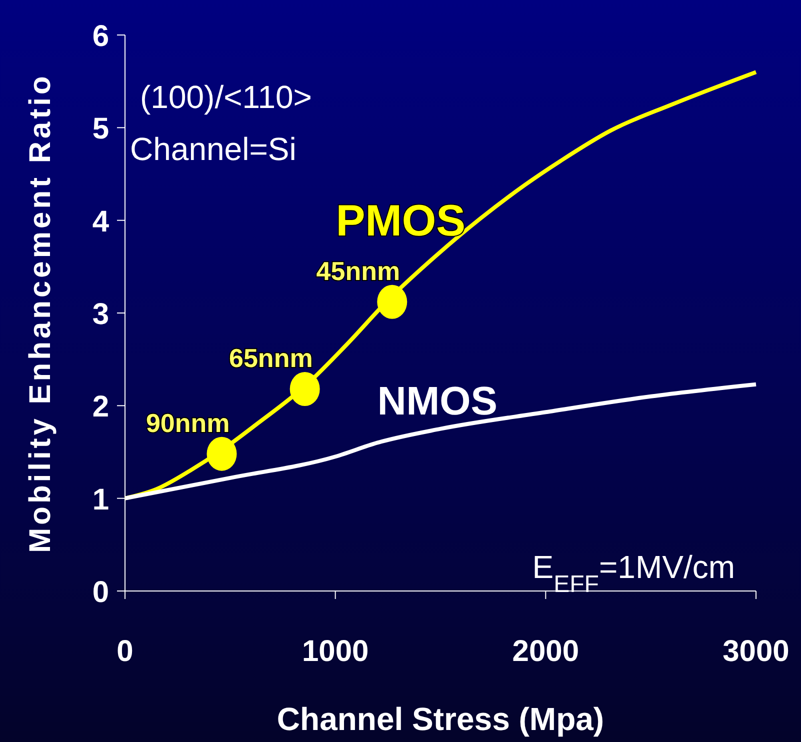 The width and height of the screenshot is (801, 742). What do you see at coordinates (440, 719) in the screenshot?
I see `x-axis-title: Channel Stress (Mpa)` at bounding box center [440, 719].